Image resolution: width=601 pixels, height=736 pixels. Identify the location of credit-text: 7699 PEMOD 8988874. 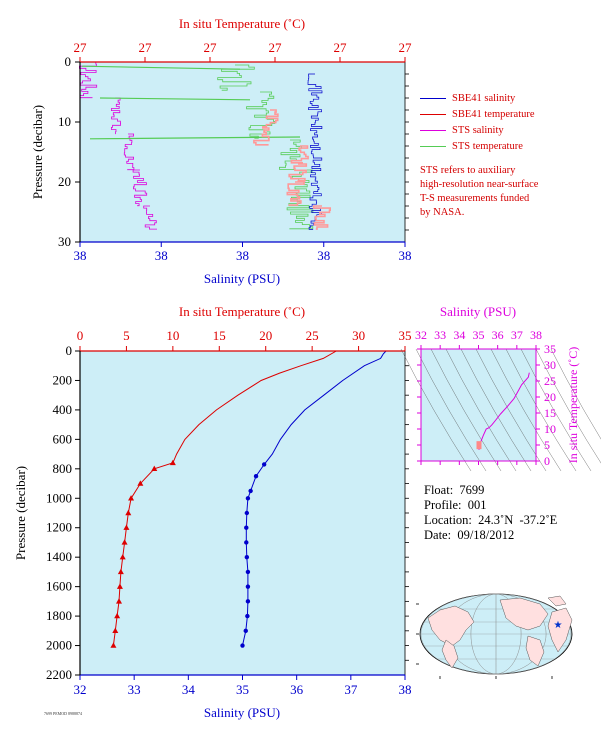
(63, 713).